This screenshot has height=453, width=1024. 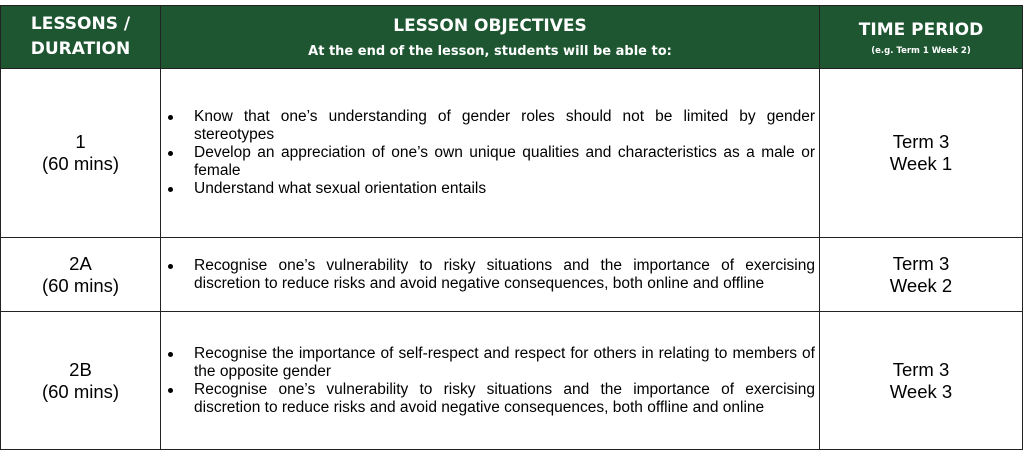 I want to click on lesson-cell: 2B (60 mins), so click(x=80, y=380).